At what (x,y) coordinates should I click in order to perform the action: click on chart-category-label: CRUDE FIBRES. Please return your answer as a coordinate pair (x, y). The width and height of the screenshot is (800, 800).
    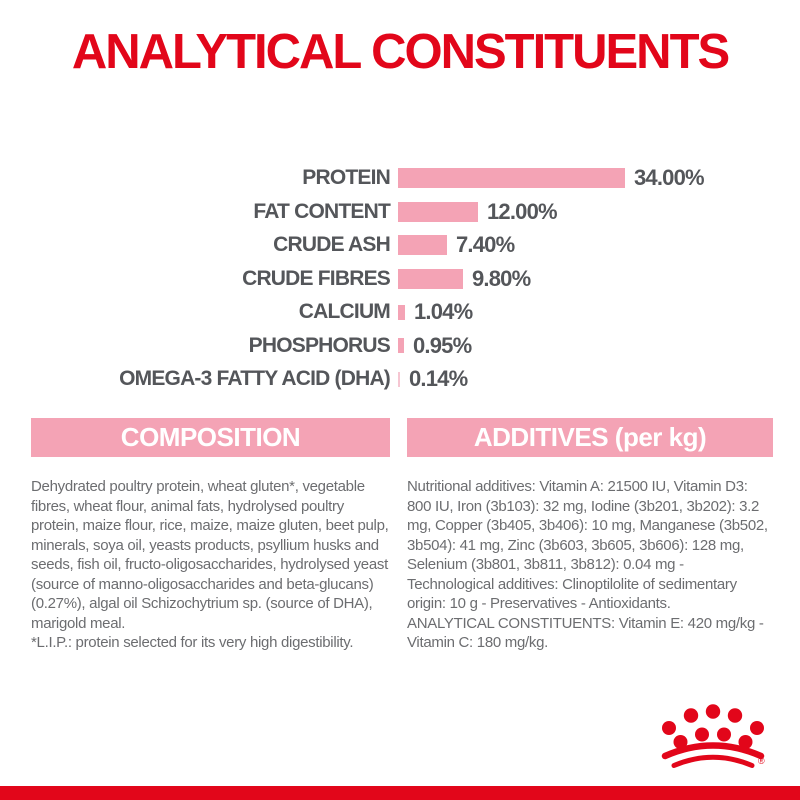
    Looking at the image, I should click on (316, 278).